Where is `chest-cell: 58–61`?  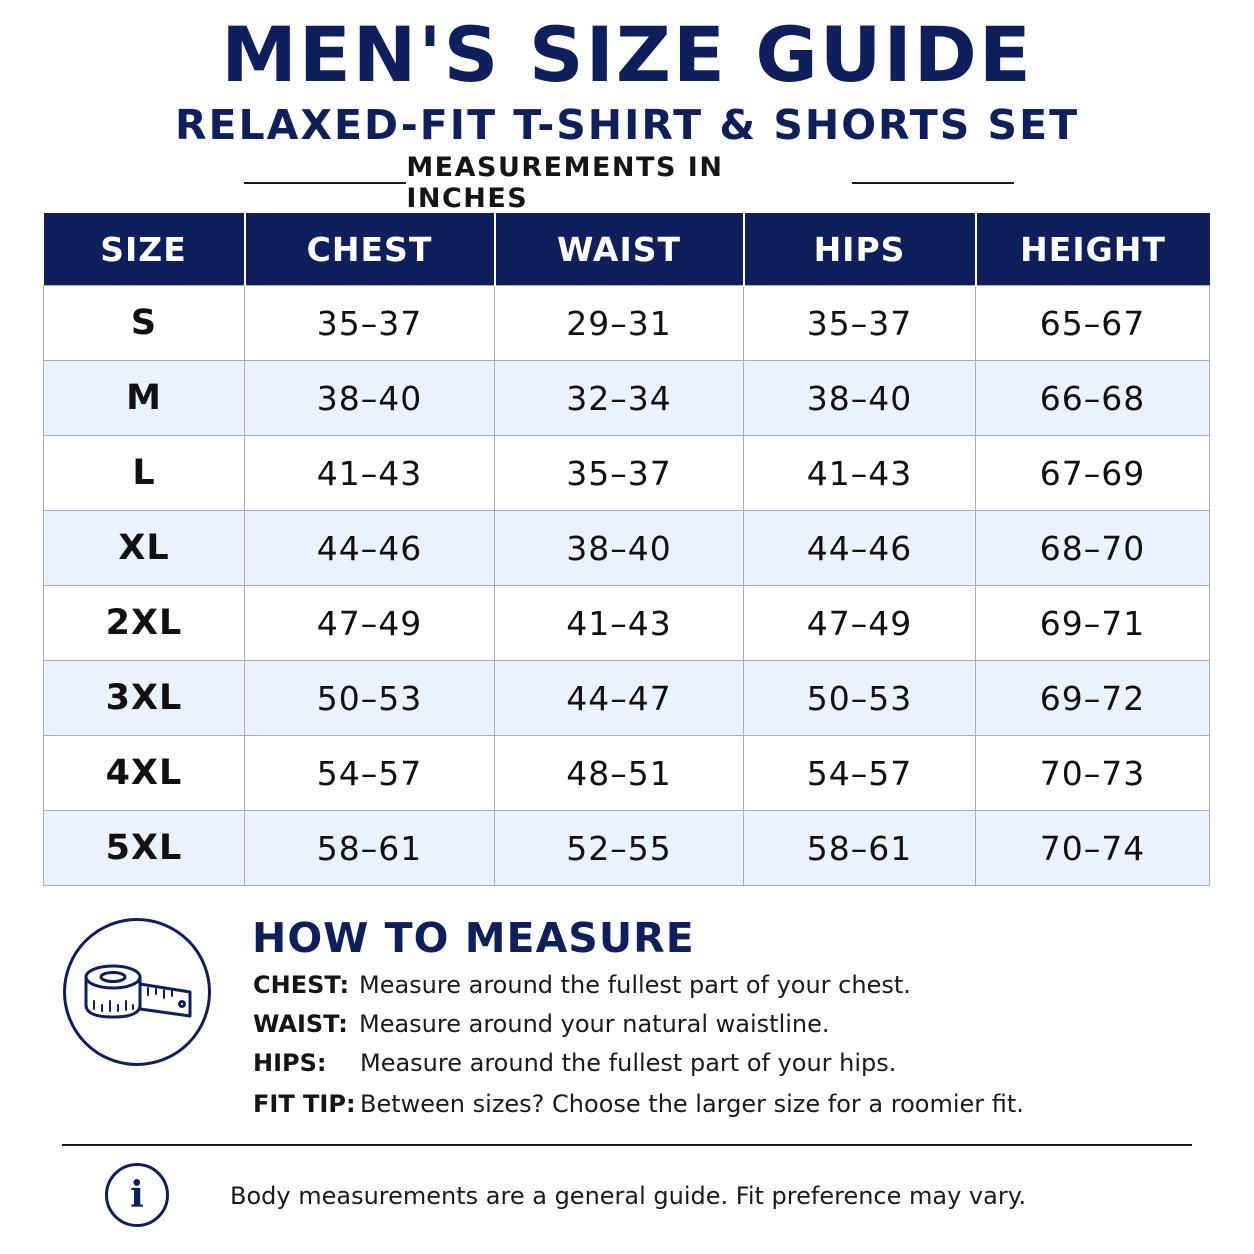 chest-cell: 58–61 is located at coordinates (369, 848).